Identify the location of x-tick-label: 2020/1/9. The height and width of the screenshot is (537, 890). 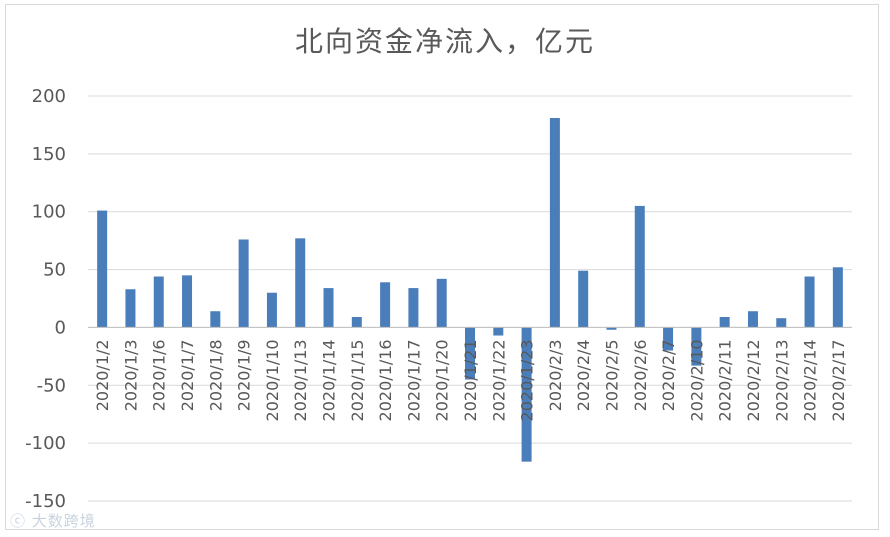
(244, 375).